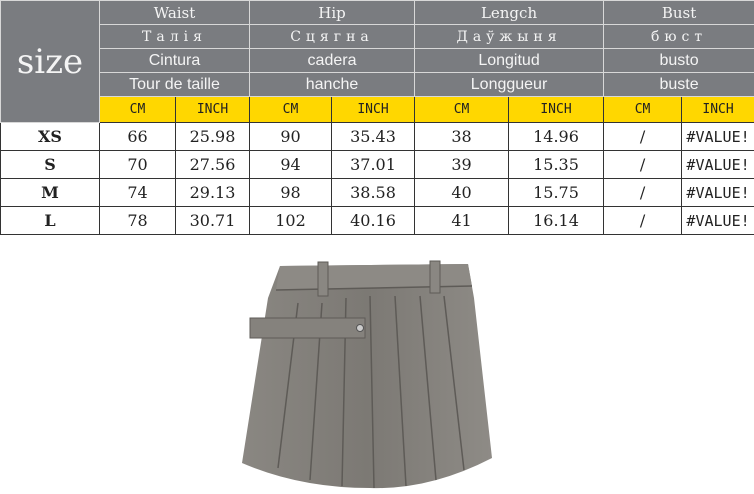 This screenshot has height=494, width=754. What do you see at coordinates (174, 84) in the screenshot?
I see `waist-fr: Tour de taille` at bounding box center [174, 84].